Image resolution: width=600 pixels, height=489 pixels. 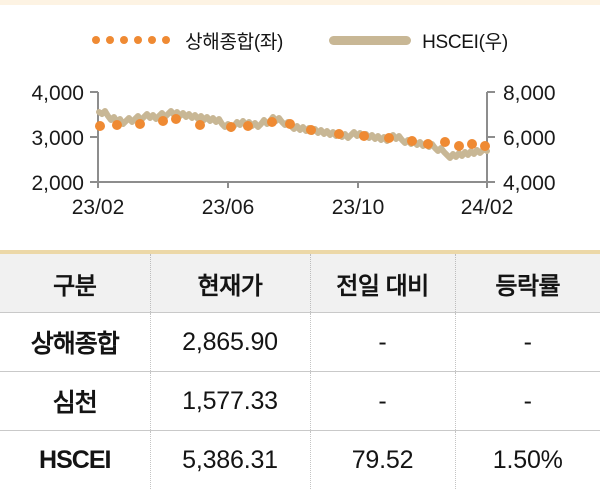 I want to click on table-header-row: 구분 현재가 전일 대비 등락률, so click(x=300, y=282).